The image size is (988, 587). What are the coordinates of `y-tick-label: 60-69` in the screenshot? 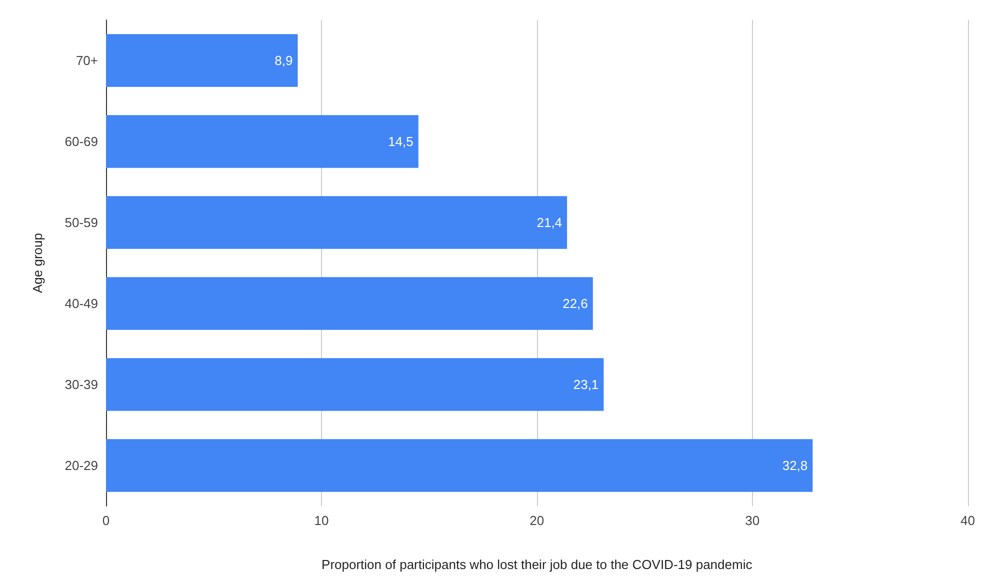 It's located at (81, 141).